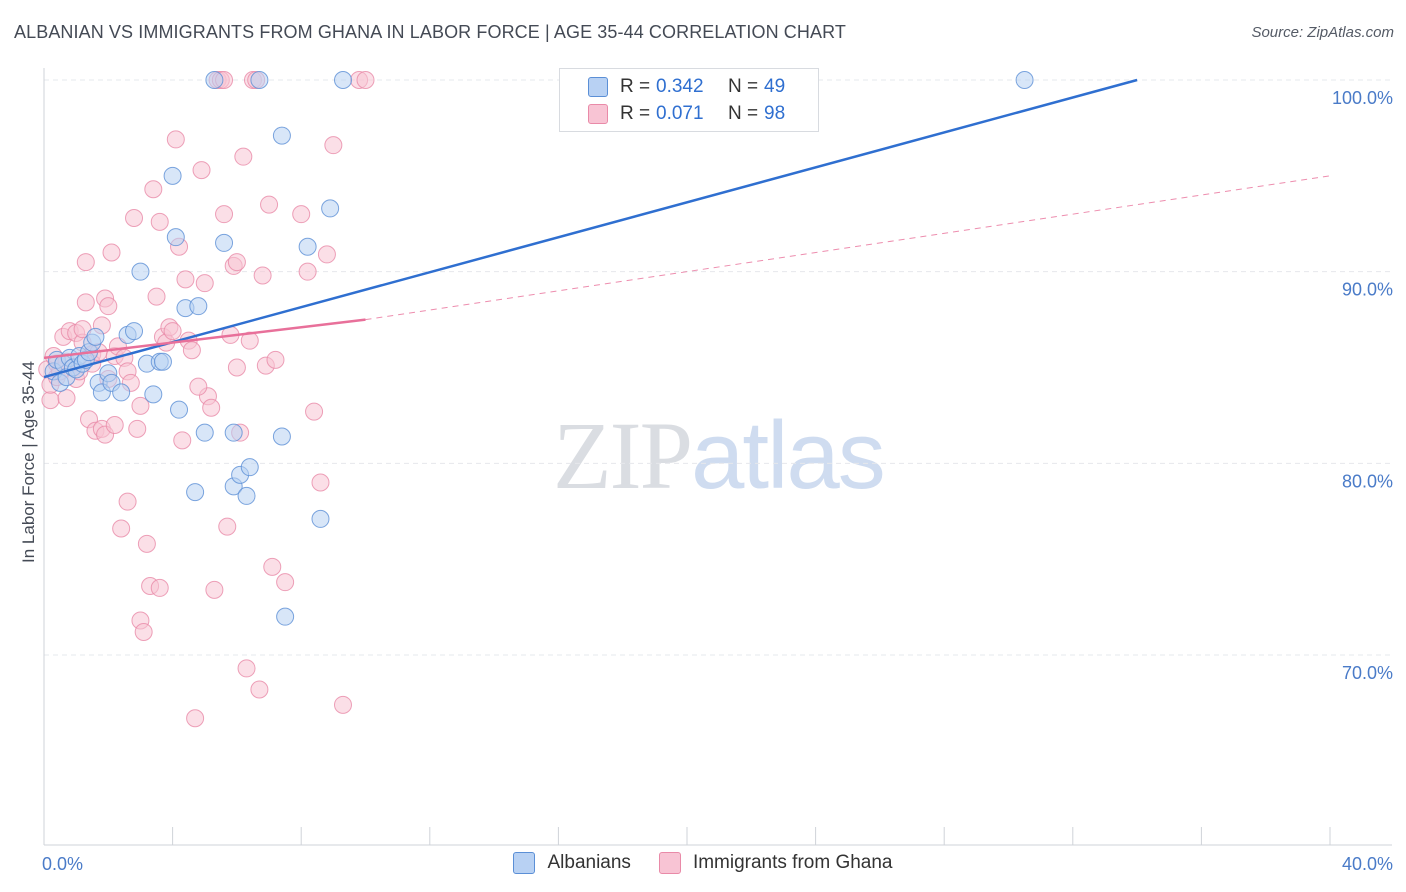  I want to click on series-legend-albanians: Albanians, so click(572, 863).